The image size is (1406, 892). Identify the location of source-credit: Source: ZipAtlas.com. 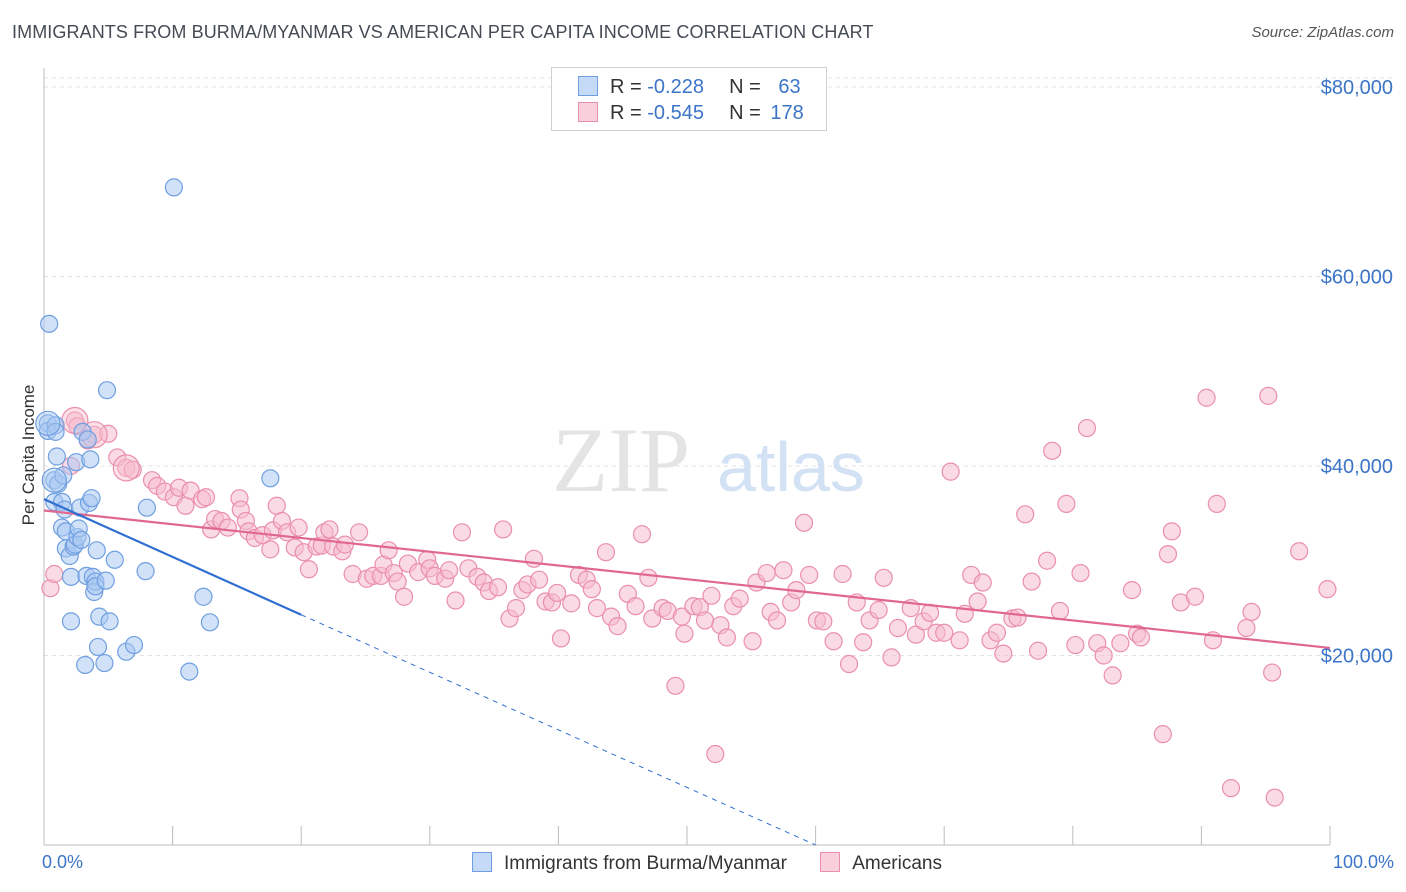
(1322, 32).